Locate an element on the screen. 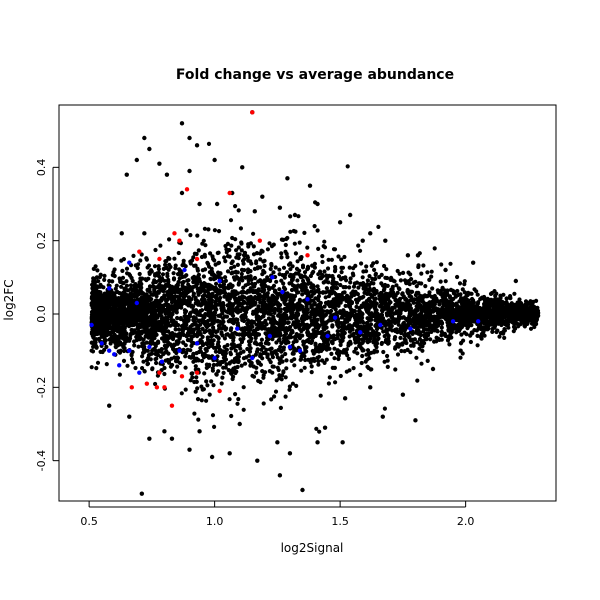 Image resolution: width=600 pixels, height=600 pixels. y-tick-label: 0.2 is located at coordinates (41, 241).